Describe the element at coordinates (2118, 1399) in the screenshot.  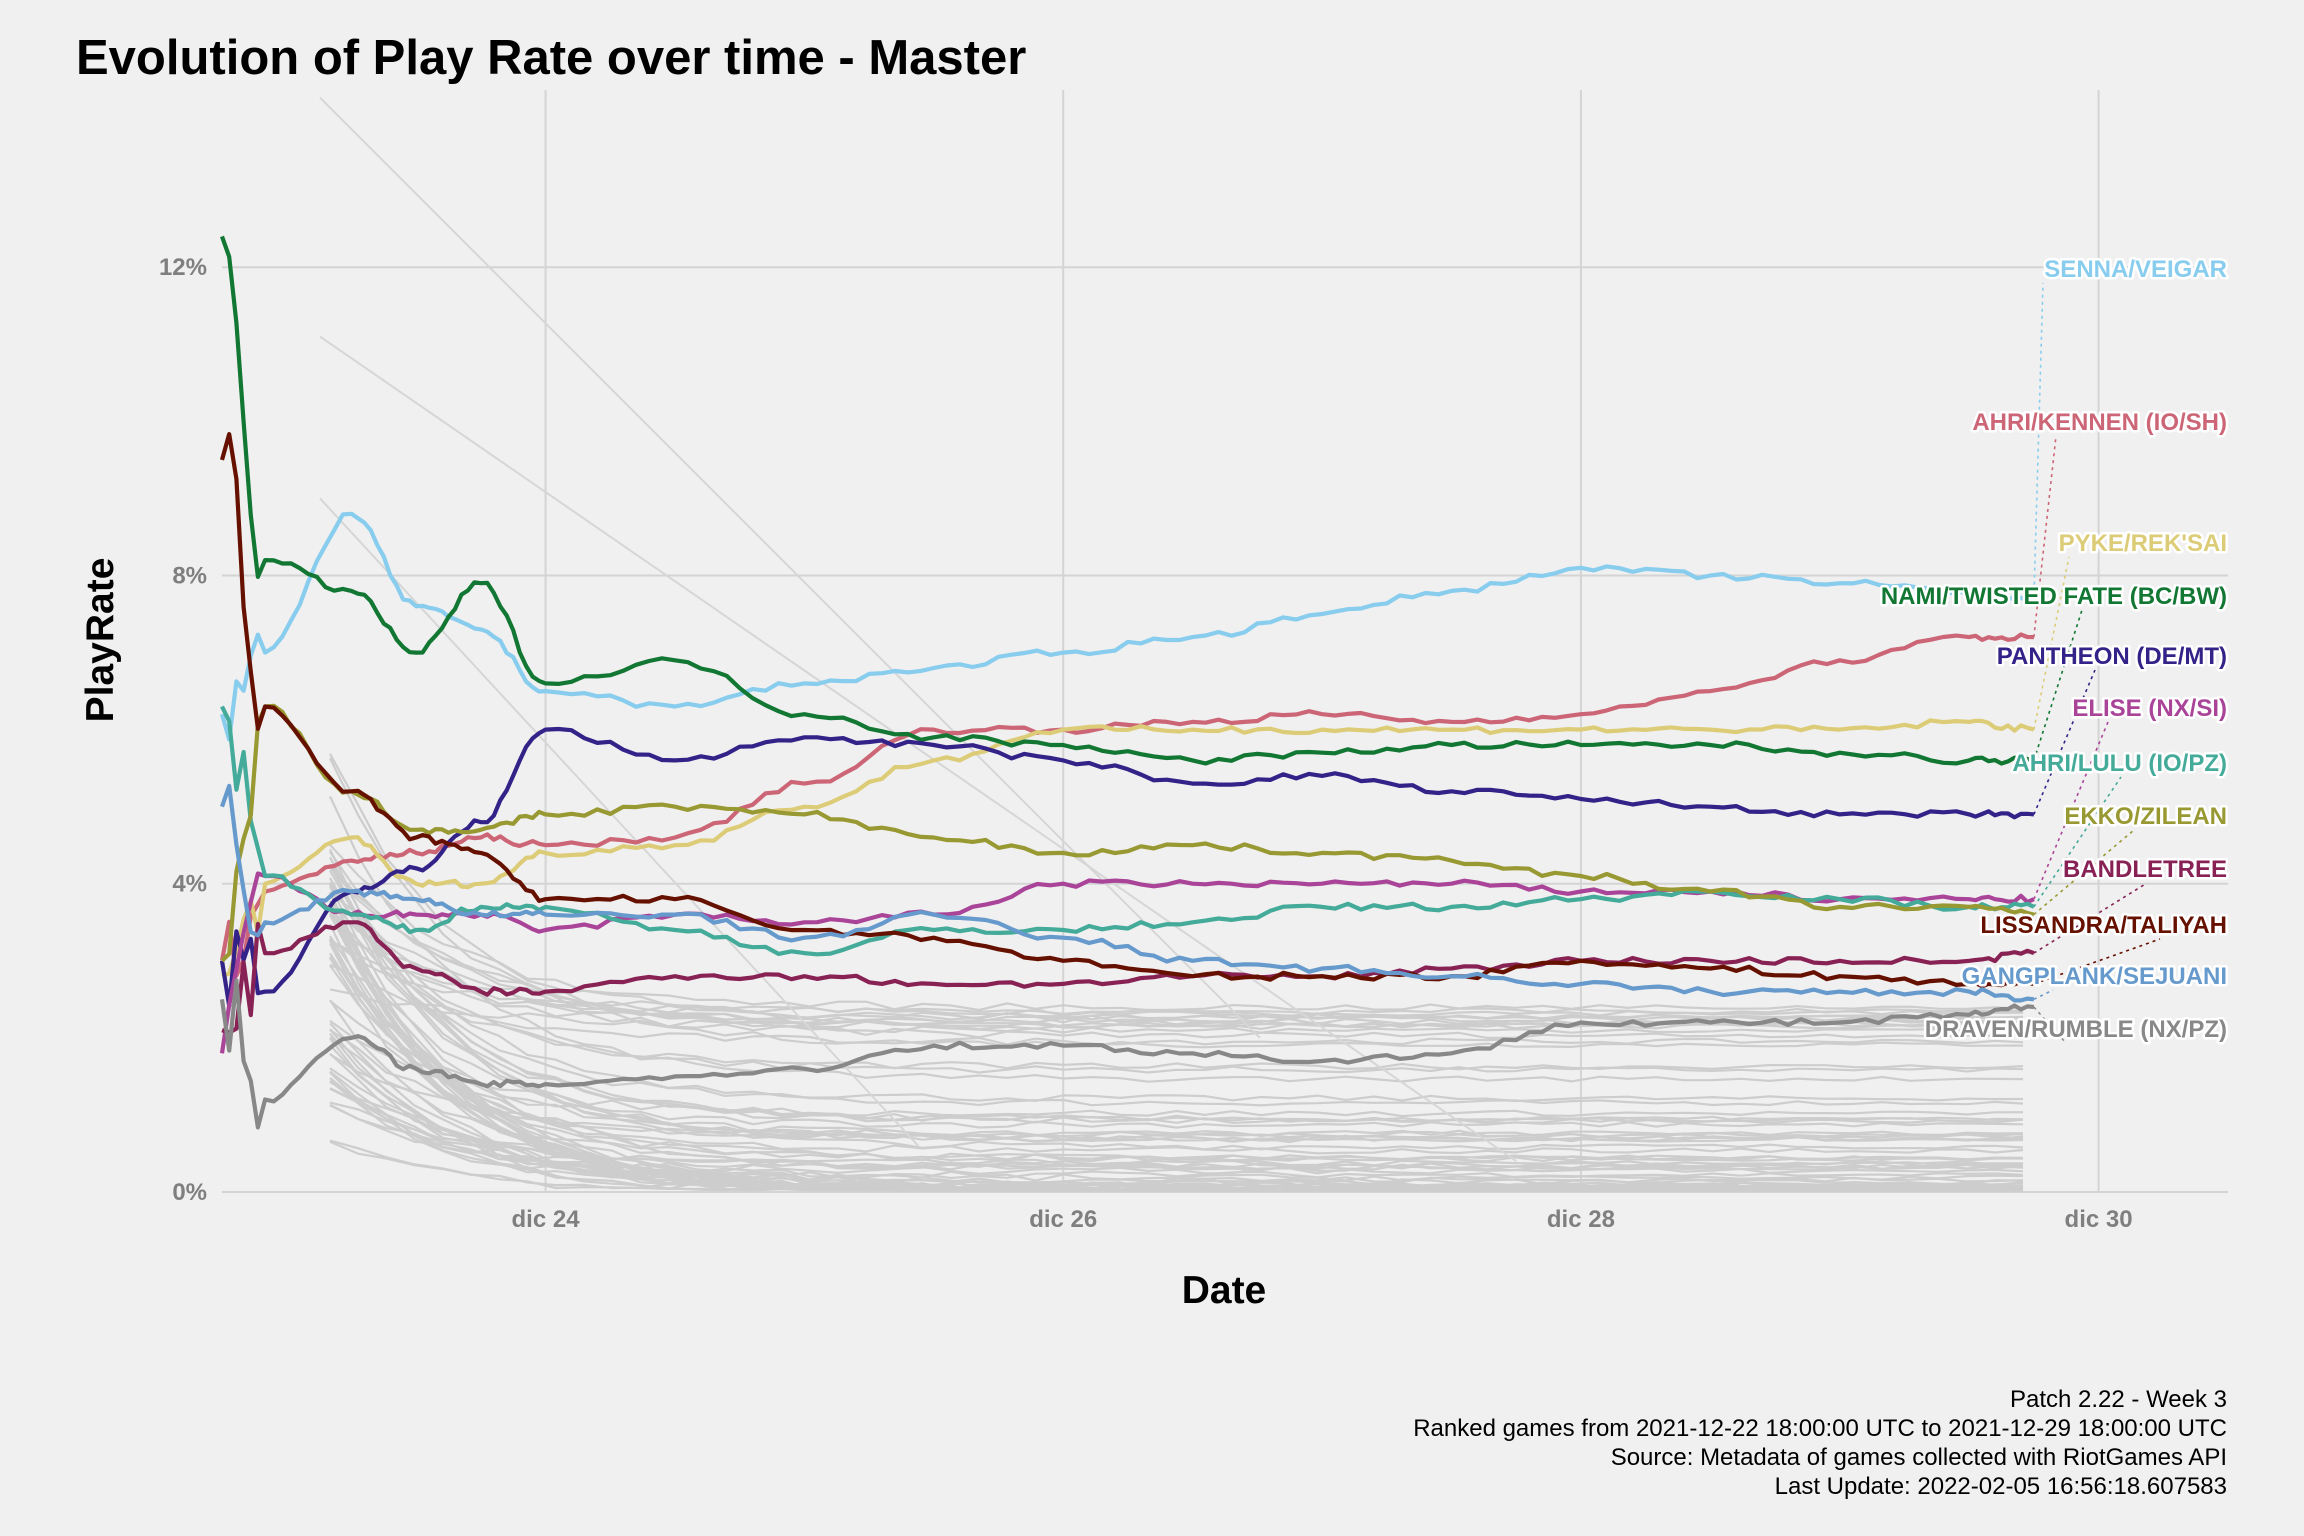
I see `caption-patch: Patch 2.22 - Week 3` at that location.